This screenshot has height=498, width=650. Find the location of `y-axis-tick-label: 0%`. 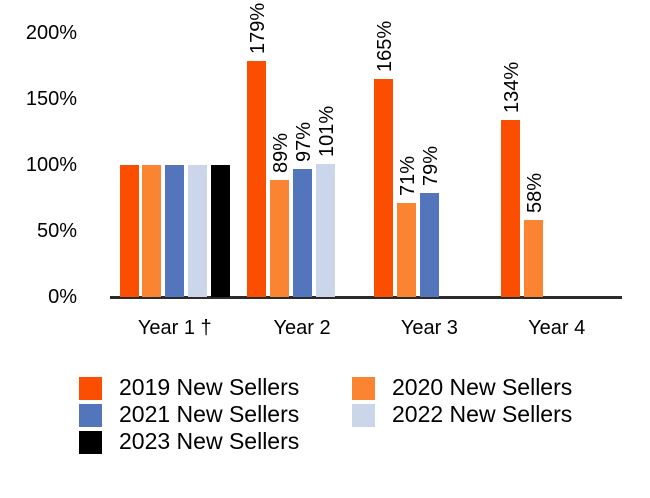

y-axis-tick-label: 0% is located at coordinates (62, 297).